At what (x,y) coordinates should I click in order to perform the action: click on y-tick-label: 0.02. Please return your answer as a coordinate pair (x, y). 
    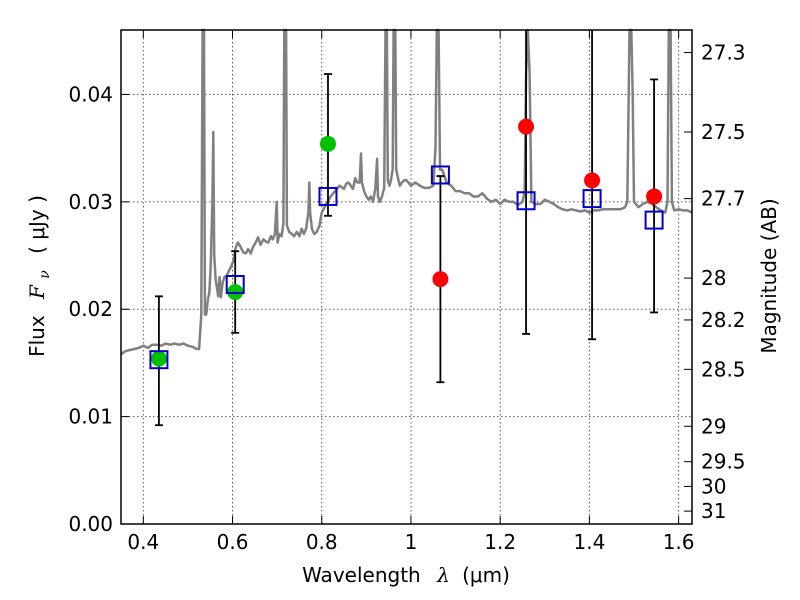
    Looking at the image, I should click on (90, 309).